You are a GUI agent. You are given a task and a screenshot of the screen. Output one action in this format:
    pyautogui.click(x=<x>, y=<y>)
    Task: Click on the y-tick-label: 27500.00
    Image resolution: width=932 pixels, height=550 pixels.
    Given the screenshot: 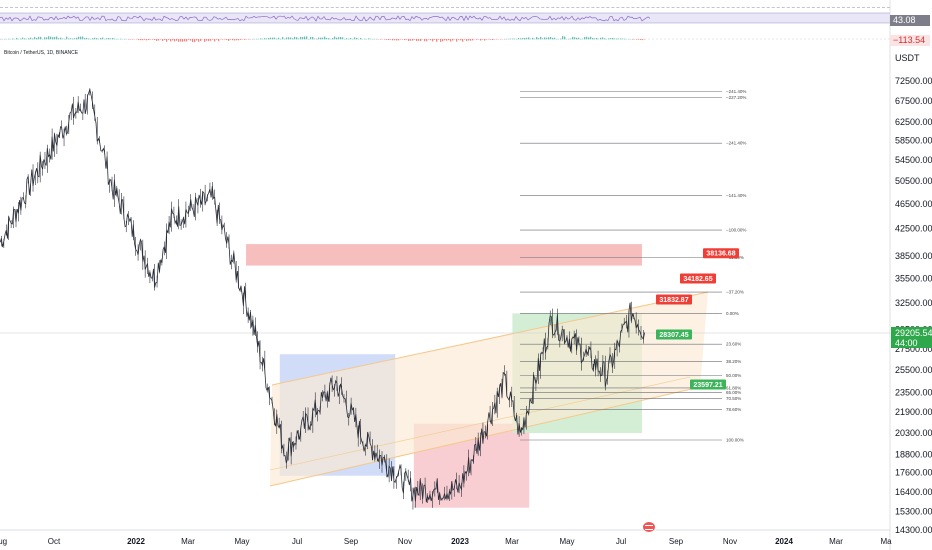 What is the action you would take?
    pyautogui.click(x=913, y=349)
    